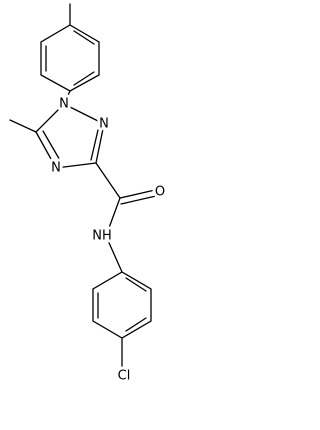  I want to click on atom-label: O, so click(160, 192).